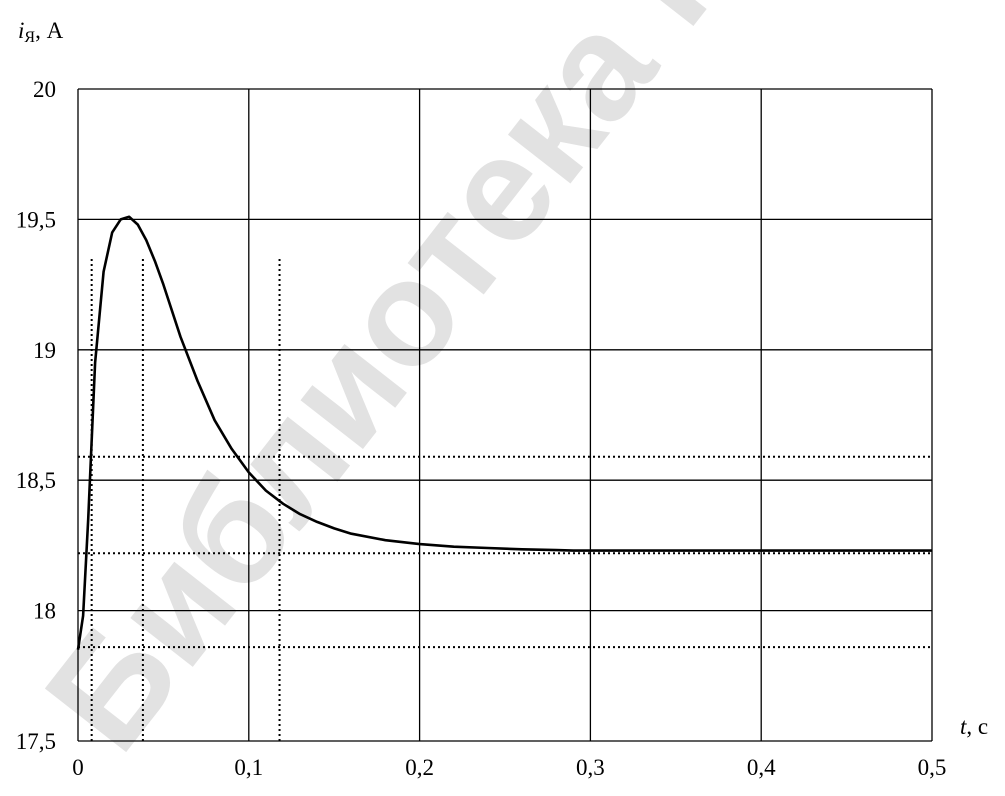 The width and height of the screenshot is (1005, 796). I want to click on x-tick-label-1: 0,1, so click(248, 767).